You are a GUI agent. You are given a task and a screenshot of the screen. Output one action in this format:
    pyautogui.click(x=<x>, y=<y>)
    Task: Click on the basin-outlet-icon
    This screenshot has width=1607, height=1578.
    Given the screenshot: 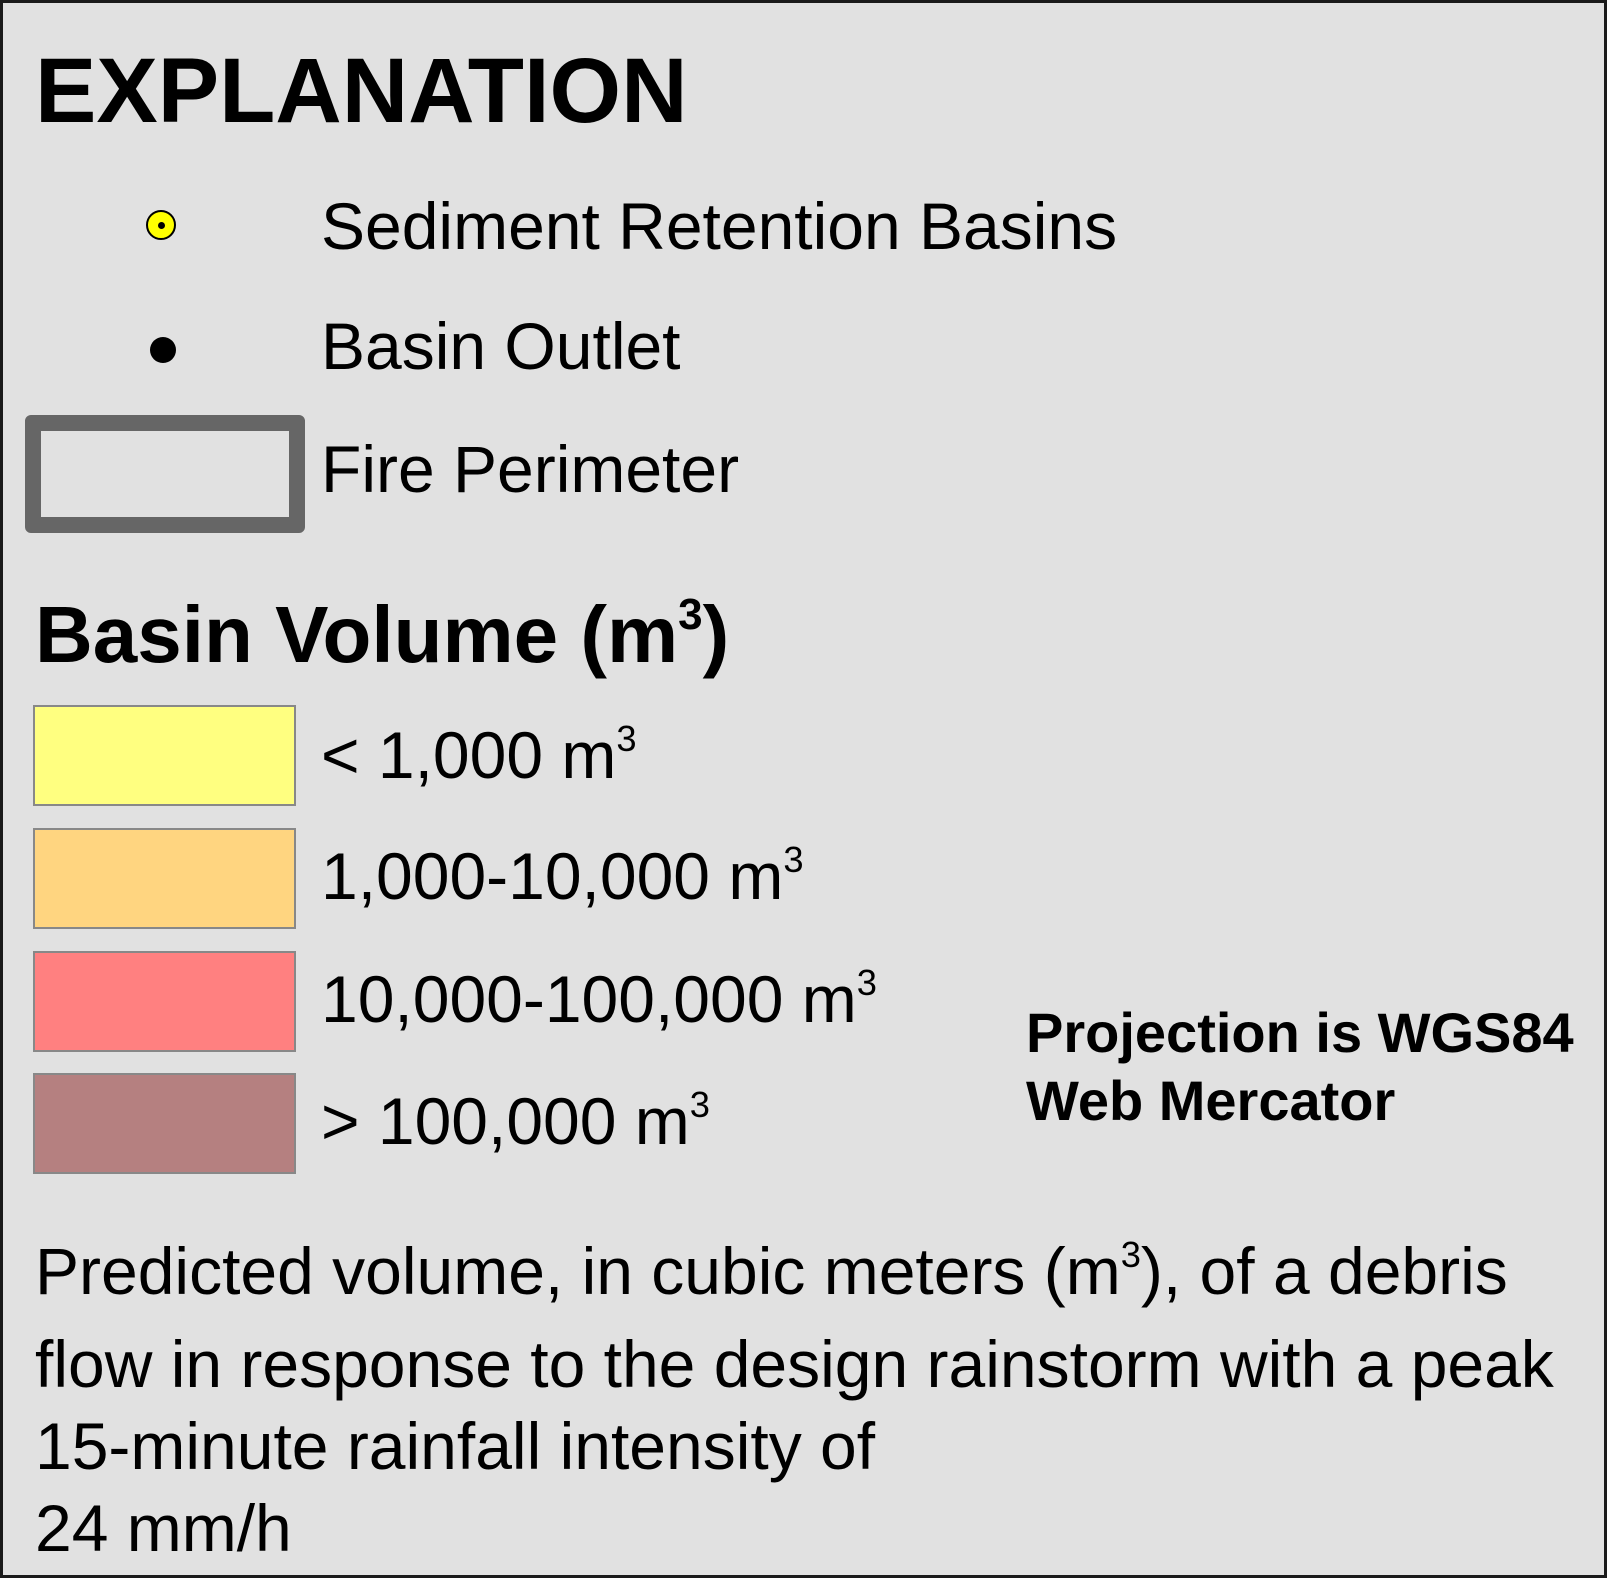 What is the action you would take?
    pyautogui.click(x=163, y=350)
    